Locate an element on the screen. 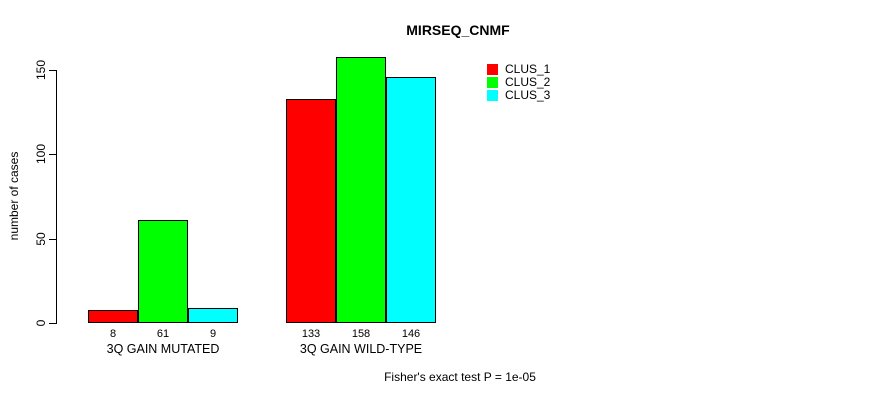 Image resolution: width=890 pixels, height=400 pixels. bar-value-label: 146 is located at coordinates (411, 334).